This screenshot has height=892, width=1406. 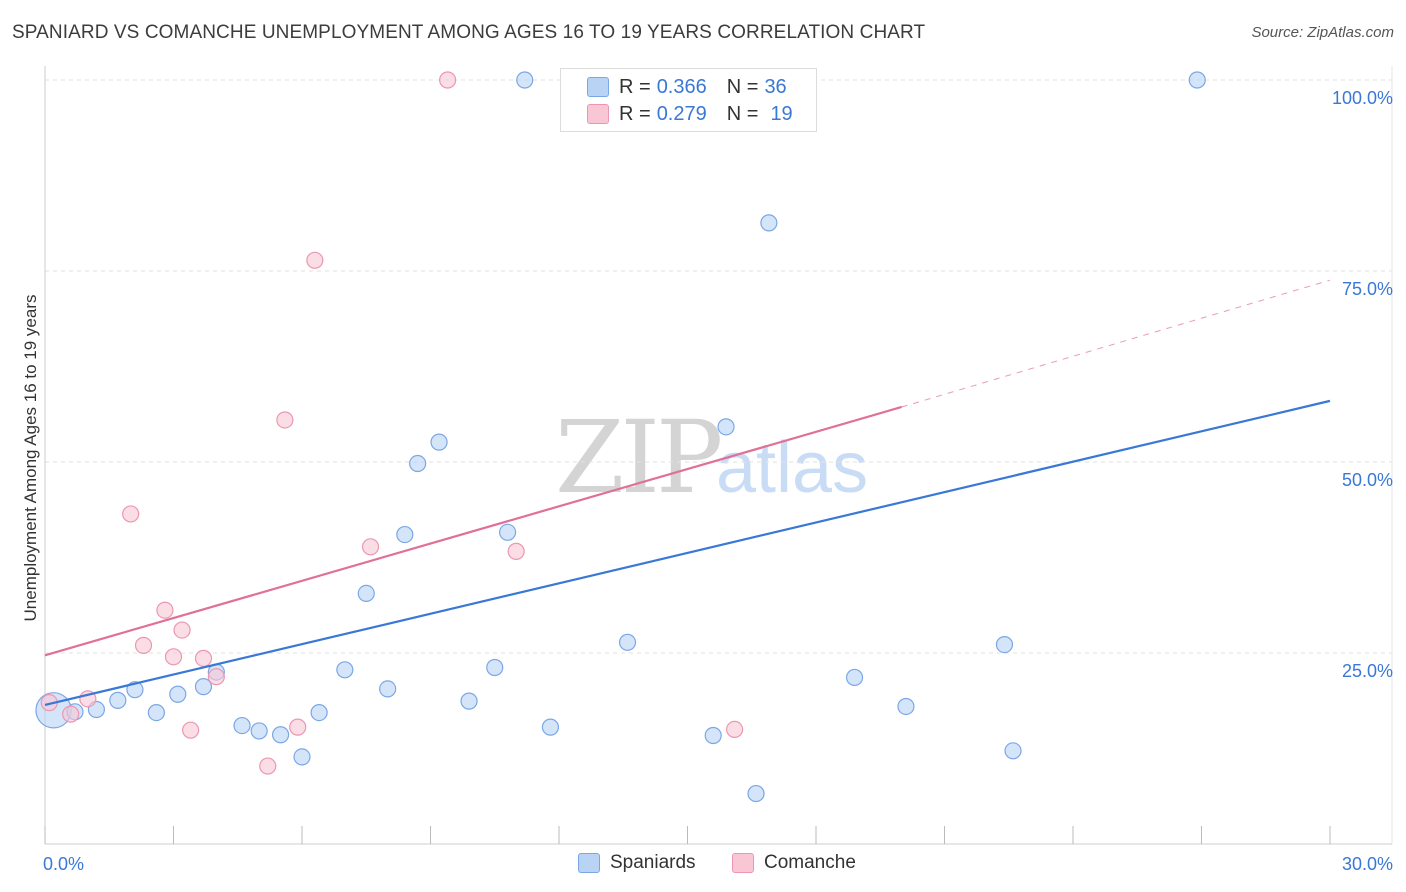 I want to click on correlation-legend: R = 0.366 N = 36 R = 0.279 N = 19, so click(x=688, y=100).